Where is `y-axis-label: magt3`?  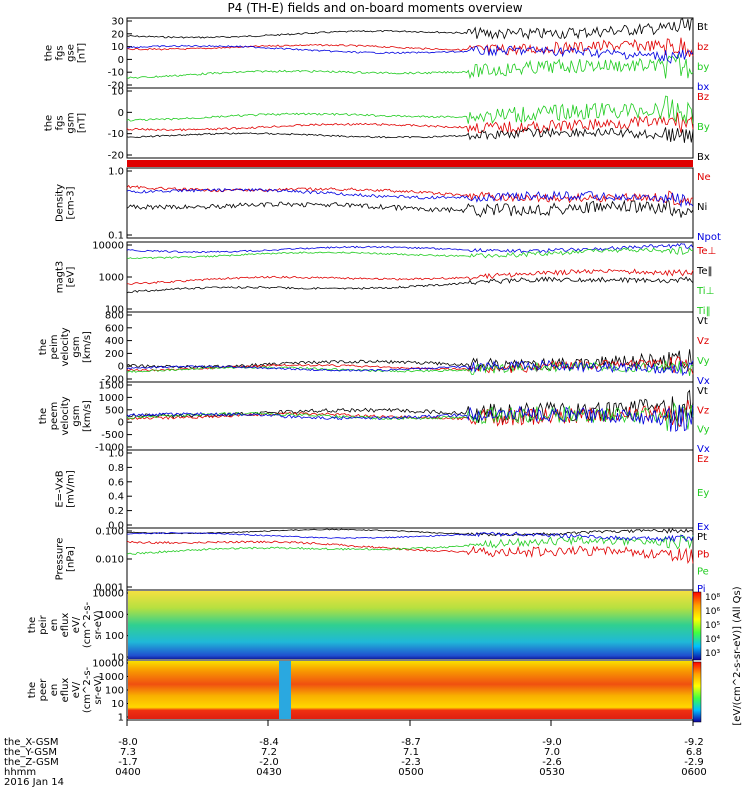
y-axis-label: magt3 is located at coordinates (60, 277).